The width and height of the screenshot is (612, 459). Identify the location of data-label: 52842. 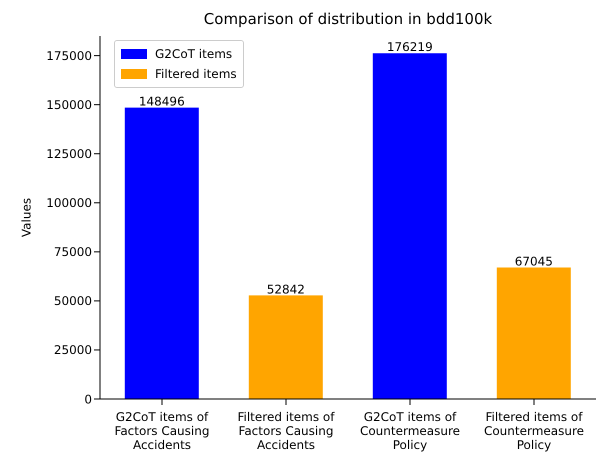
(285, 289).